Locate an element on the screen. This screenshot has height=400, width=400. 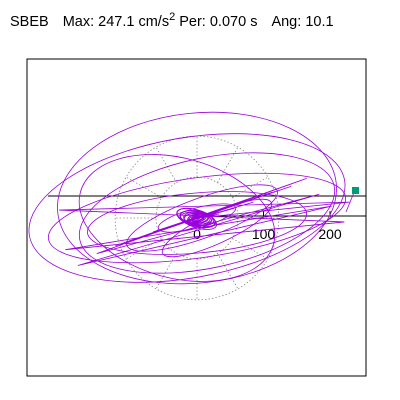
grid-spoke is located at coordinates (228, 164).